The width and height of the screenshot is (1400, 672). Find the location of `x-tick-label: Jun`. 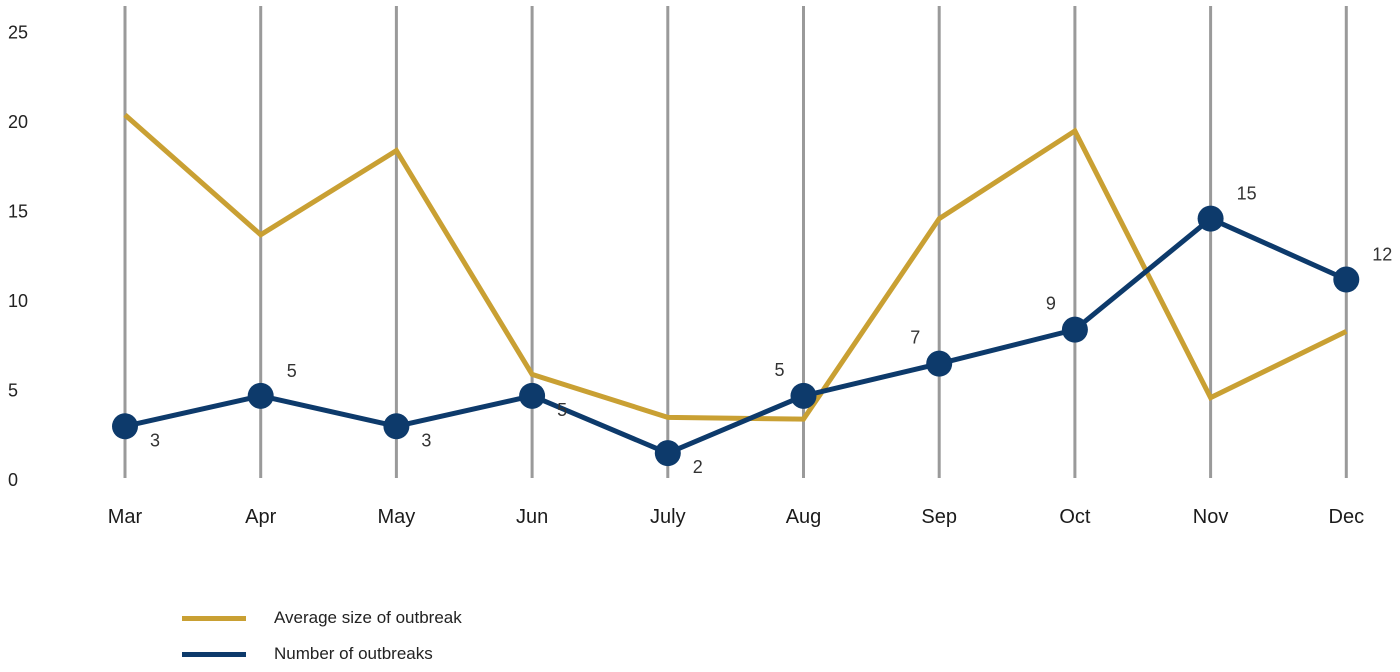

x-tick-label: Jun is located at coordinates (532, 517).